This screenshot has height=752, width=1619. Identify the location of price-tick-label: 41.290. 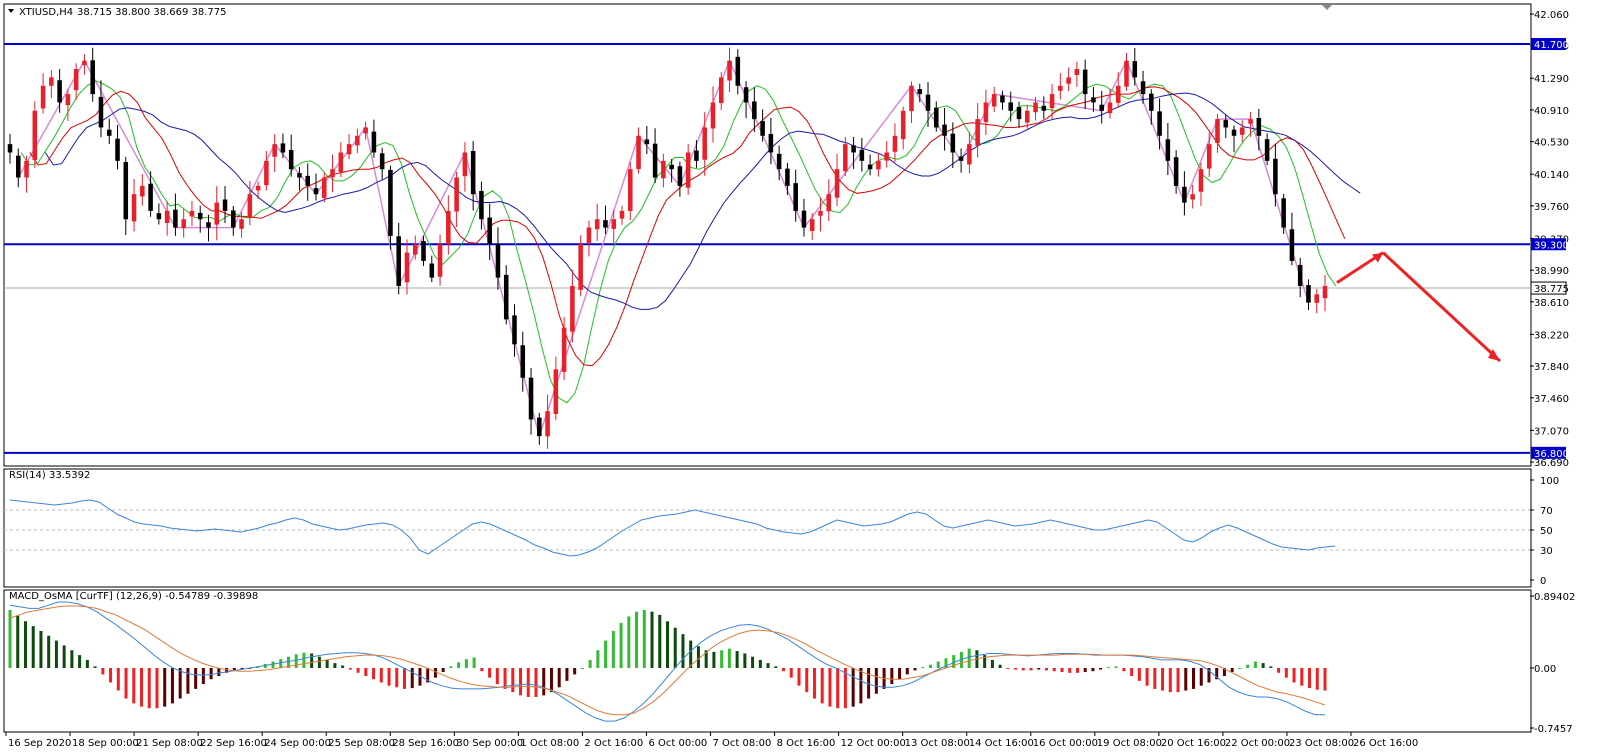
(1551, 79).